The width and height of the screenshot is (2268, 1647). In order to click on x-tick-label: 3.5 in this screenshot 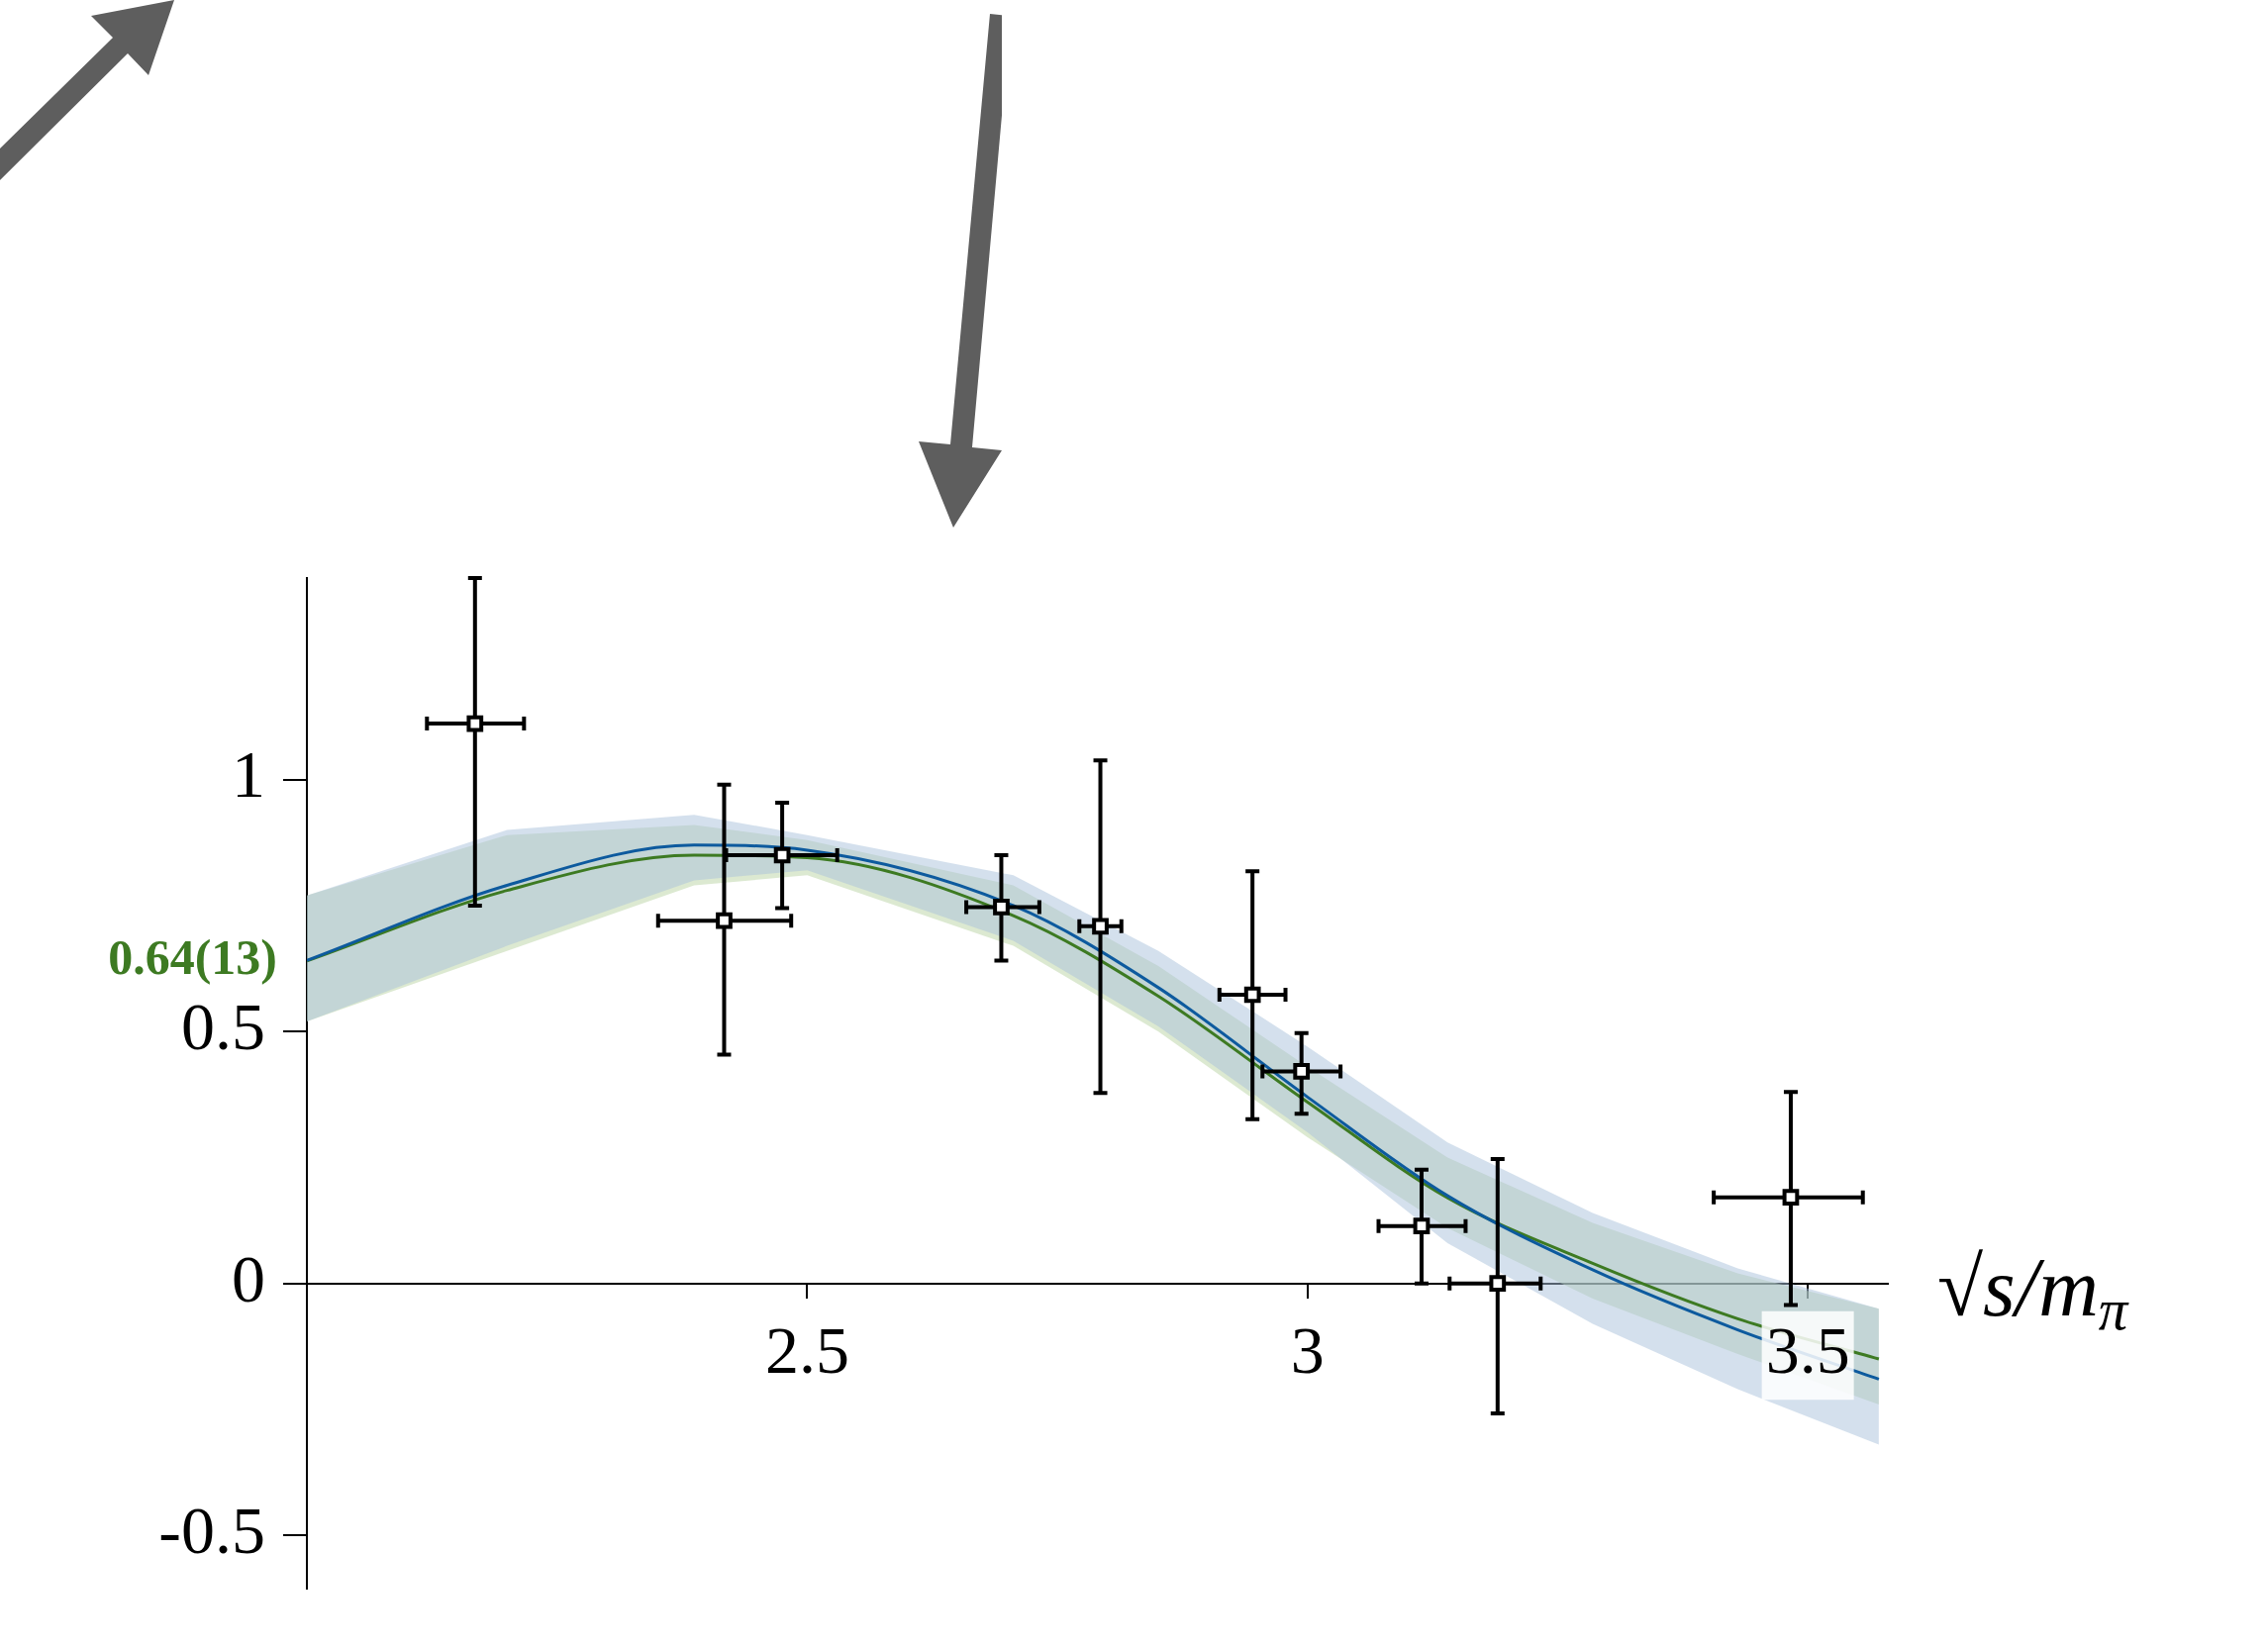, I will do `click(1807, 1350)`.